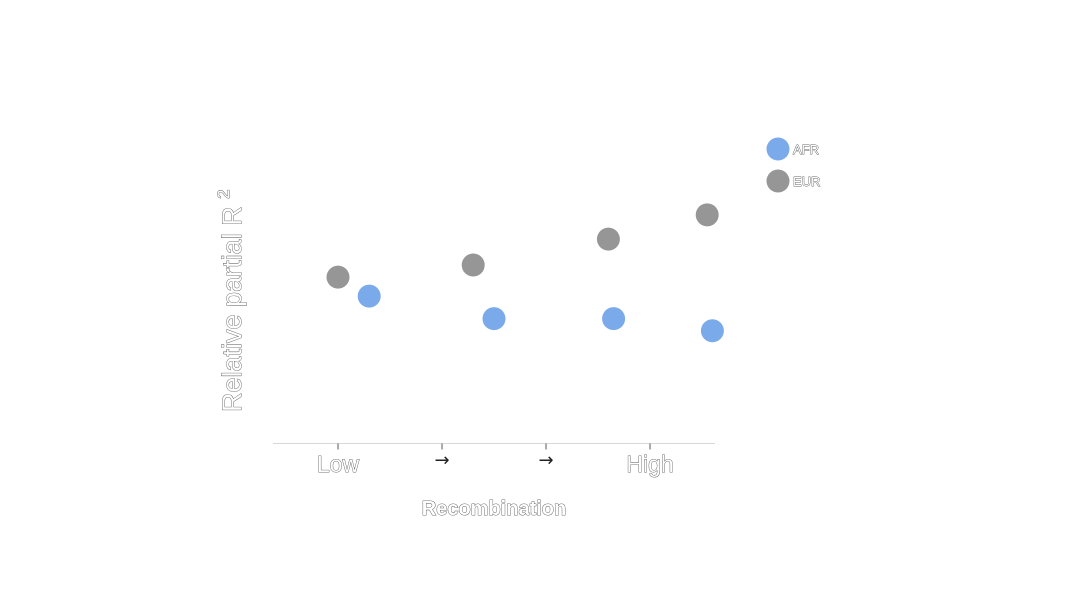 The height and width of the screenshot is (608, 1080). I want to click on x-axis-label: Recombination, so click(494, 509).